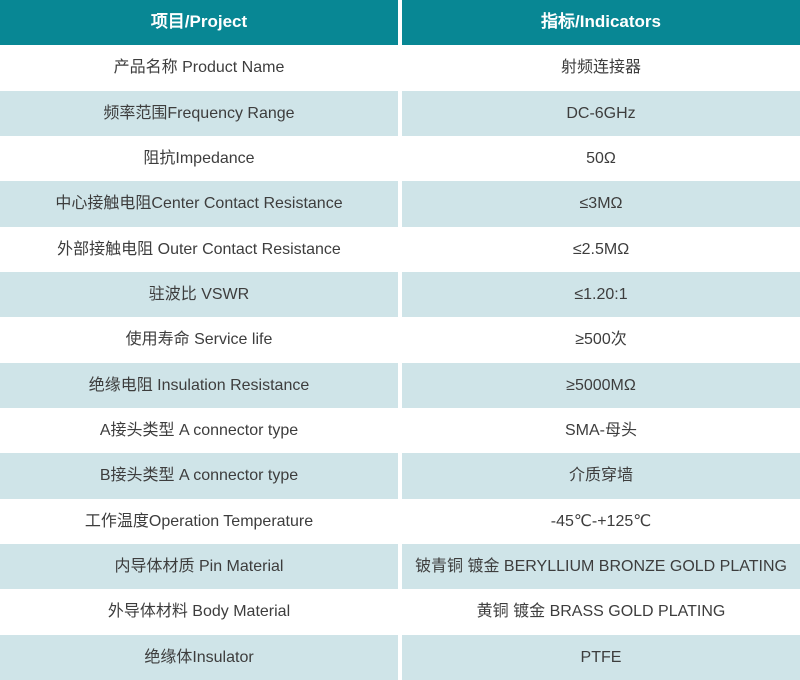 The width and height of the screenshot is (800, 680). What do you see at coordinates (400, 204) in the screenshot?
I see `table-row: 中心接触电阻Center Contact Resistance ≤3MΩ` at bounding box center [400, 204].